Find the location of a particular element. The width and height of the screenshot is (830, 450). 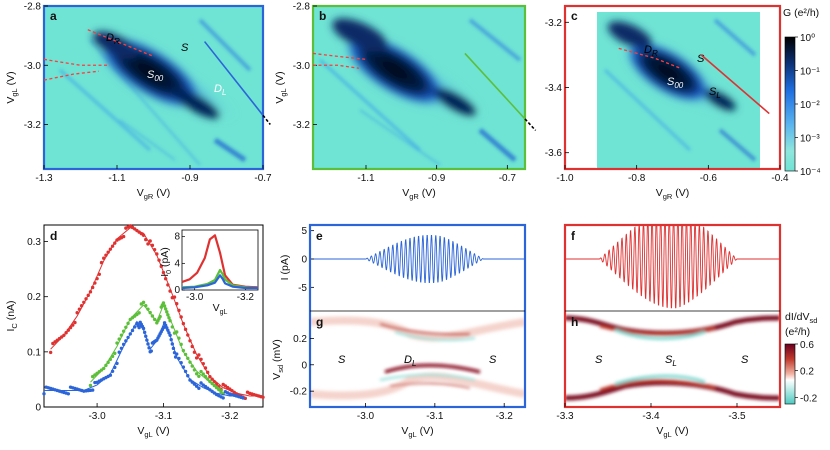

panel-c-axes: -1.0 -0.8 -0.6 -0.4 VgR (V) -3.2 -3.4 -3.6 is located at coordinates (667, 109).